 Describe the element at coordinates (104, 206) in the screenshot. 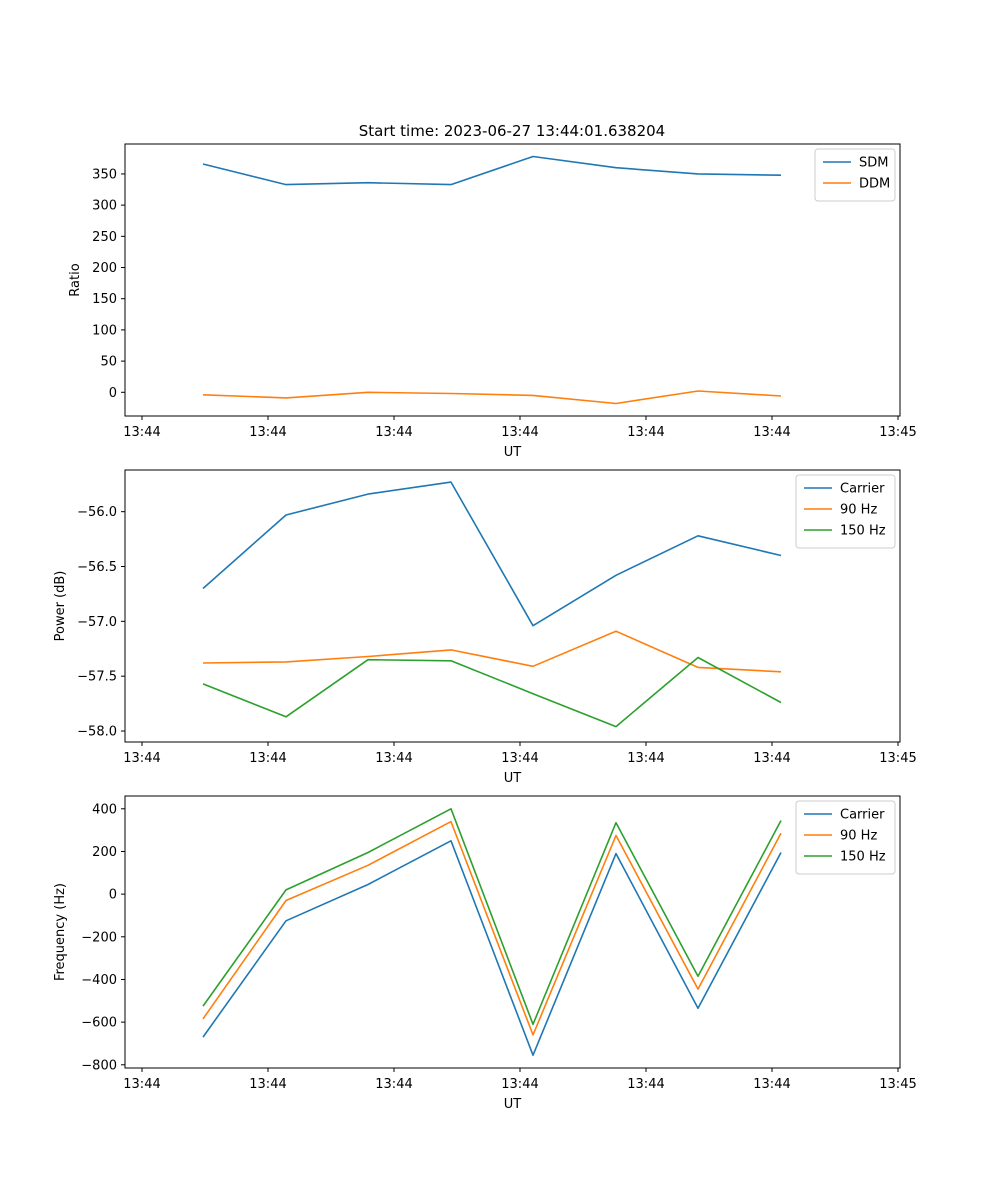

I see `y-tick-label: 300` at that location.